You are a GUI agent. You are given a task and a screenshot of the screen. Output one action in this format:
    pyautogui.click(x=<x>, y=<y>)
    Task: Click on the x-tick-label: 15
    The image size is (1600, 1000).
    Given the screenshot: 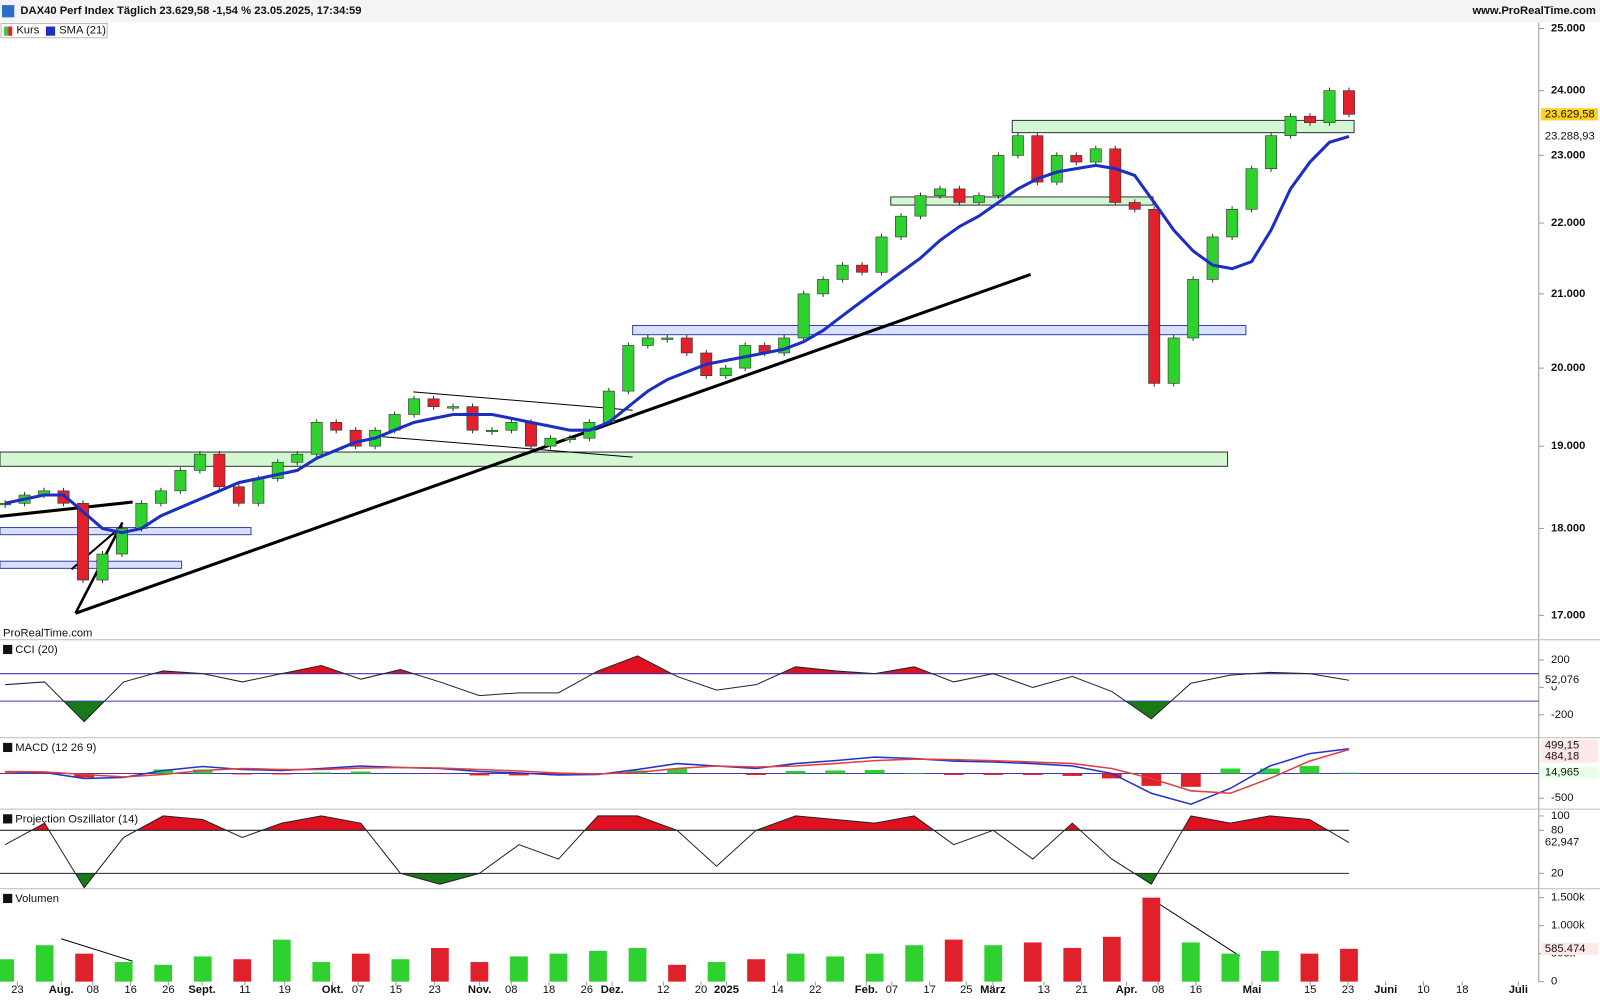 What is the action you would take?
    pyautogui.click(x=396, y=990)
    